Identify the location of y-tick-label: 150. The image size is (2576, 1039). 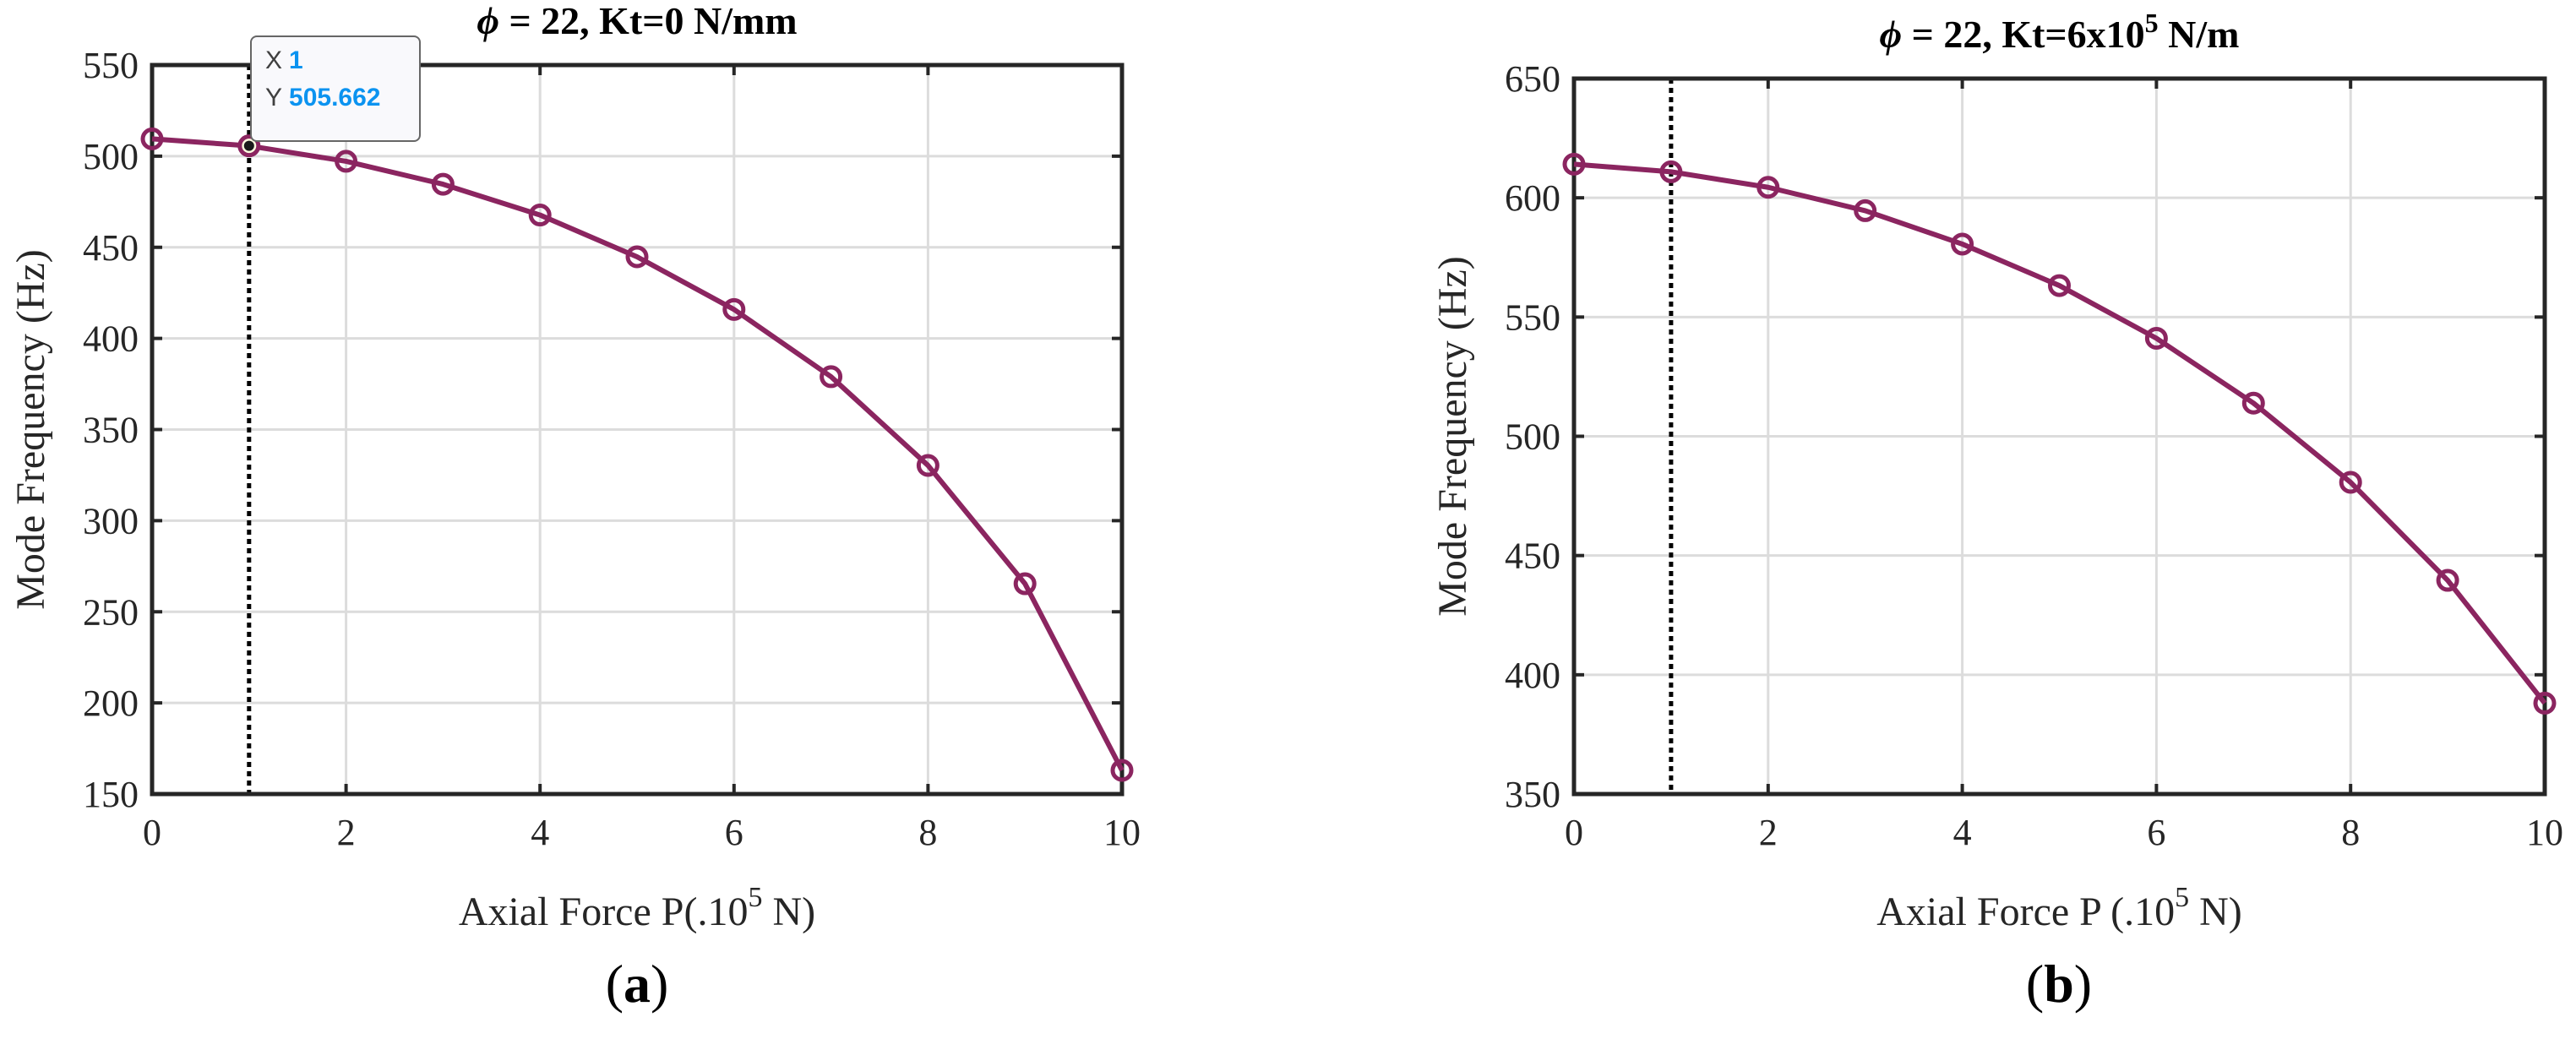
(111, 795).